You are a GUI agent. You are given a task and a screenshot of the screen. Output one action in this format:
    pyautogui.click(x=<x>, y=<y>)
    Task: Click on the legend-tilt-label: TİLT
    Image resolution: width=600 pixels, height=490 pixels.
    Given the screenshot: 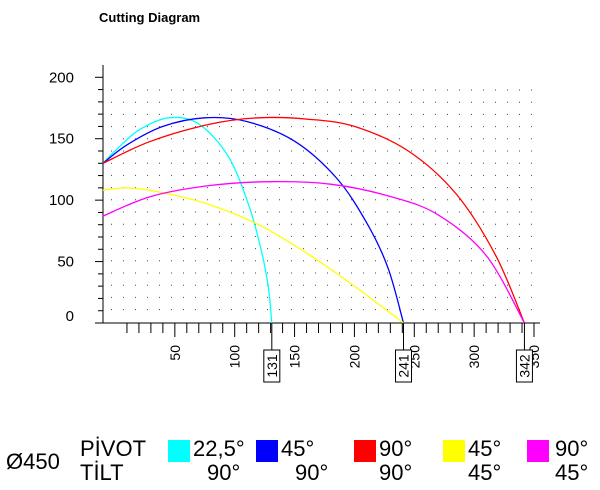 What is the action you would take?
    pyautogui.click(x=102, y=472)
    